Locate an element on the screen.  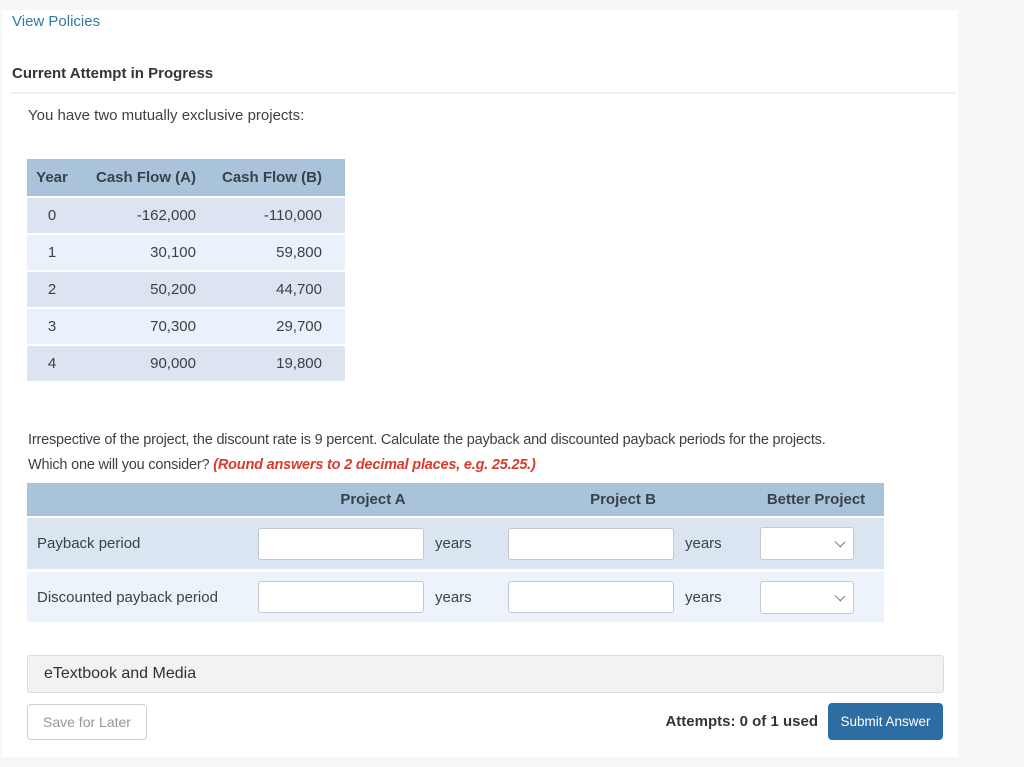
cashflow-b-cell: -110,000 is located at coordinates (292, 215).